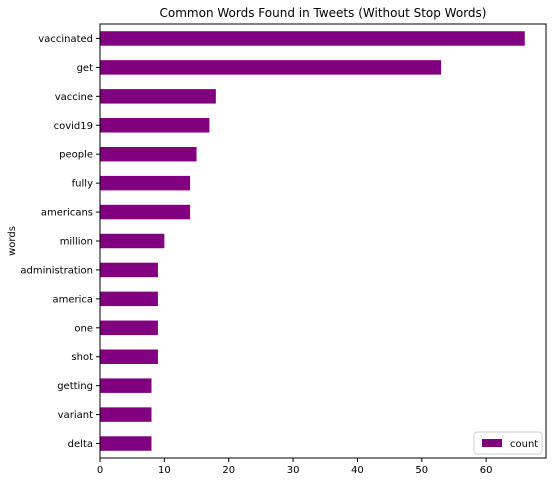 This screenshot has height=482, width=554. I want to click on x-tick-label: 50, so click(421, 470).